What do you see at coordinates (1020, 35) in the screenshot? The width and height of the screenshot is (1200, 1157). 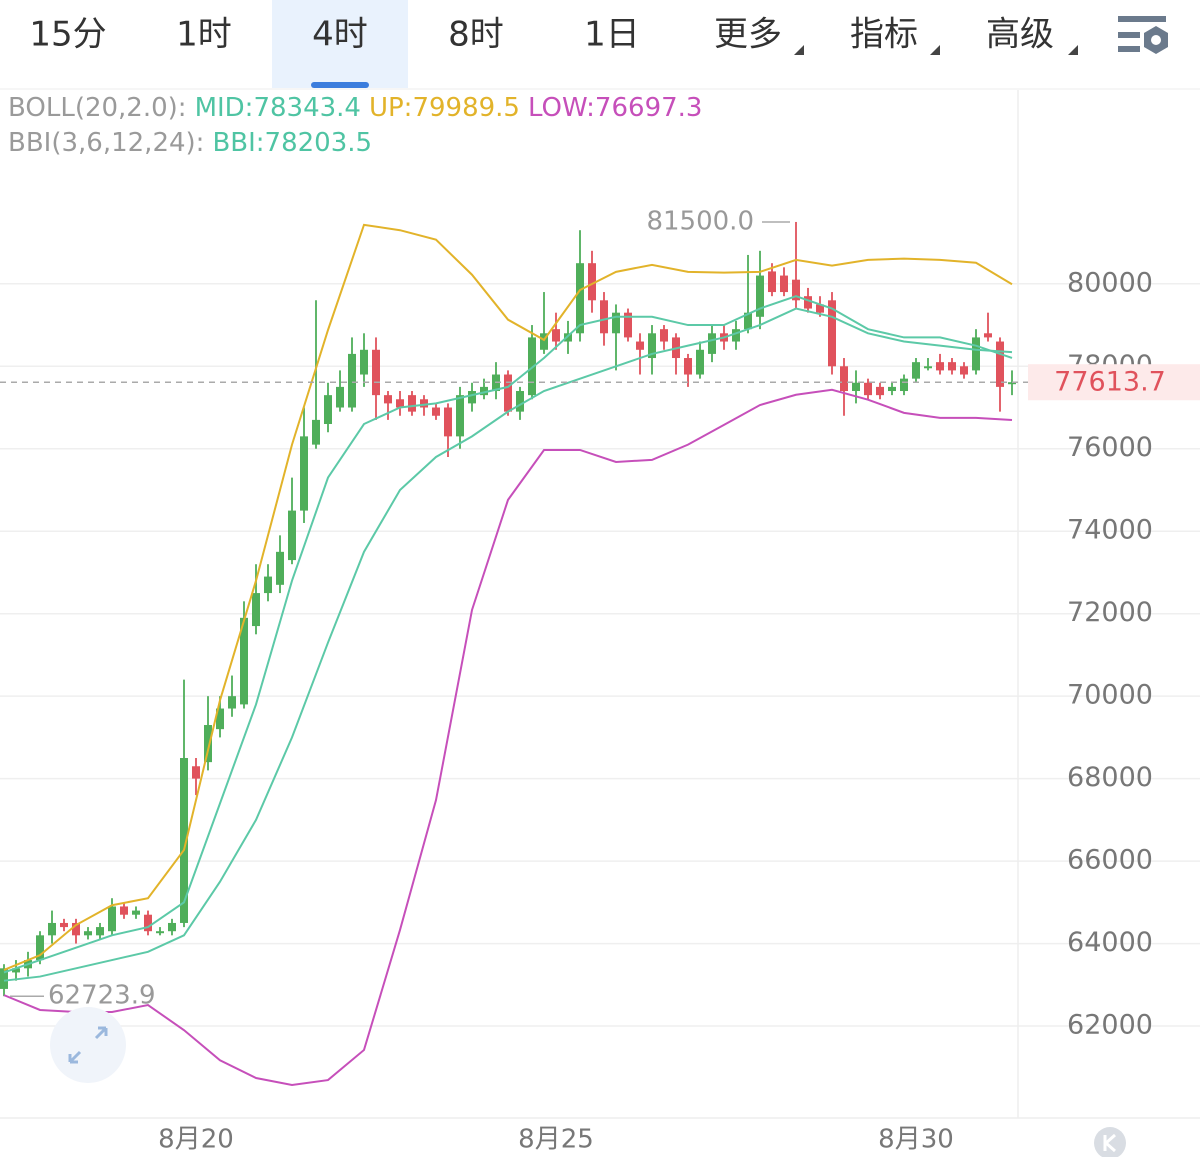 I see `tab: 高级` at bounding box center [1020, 35].